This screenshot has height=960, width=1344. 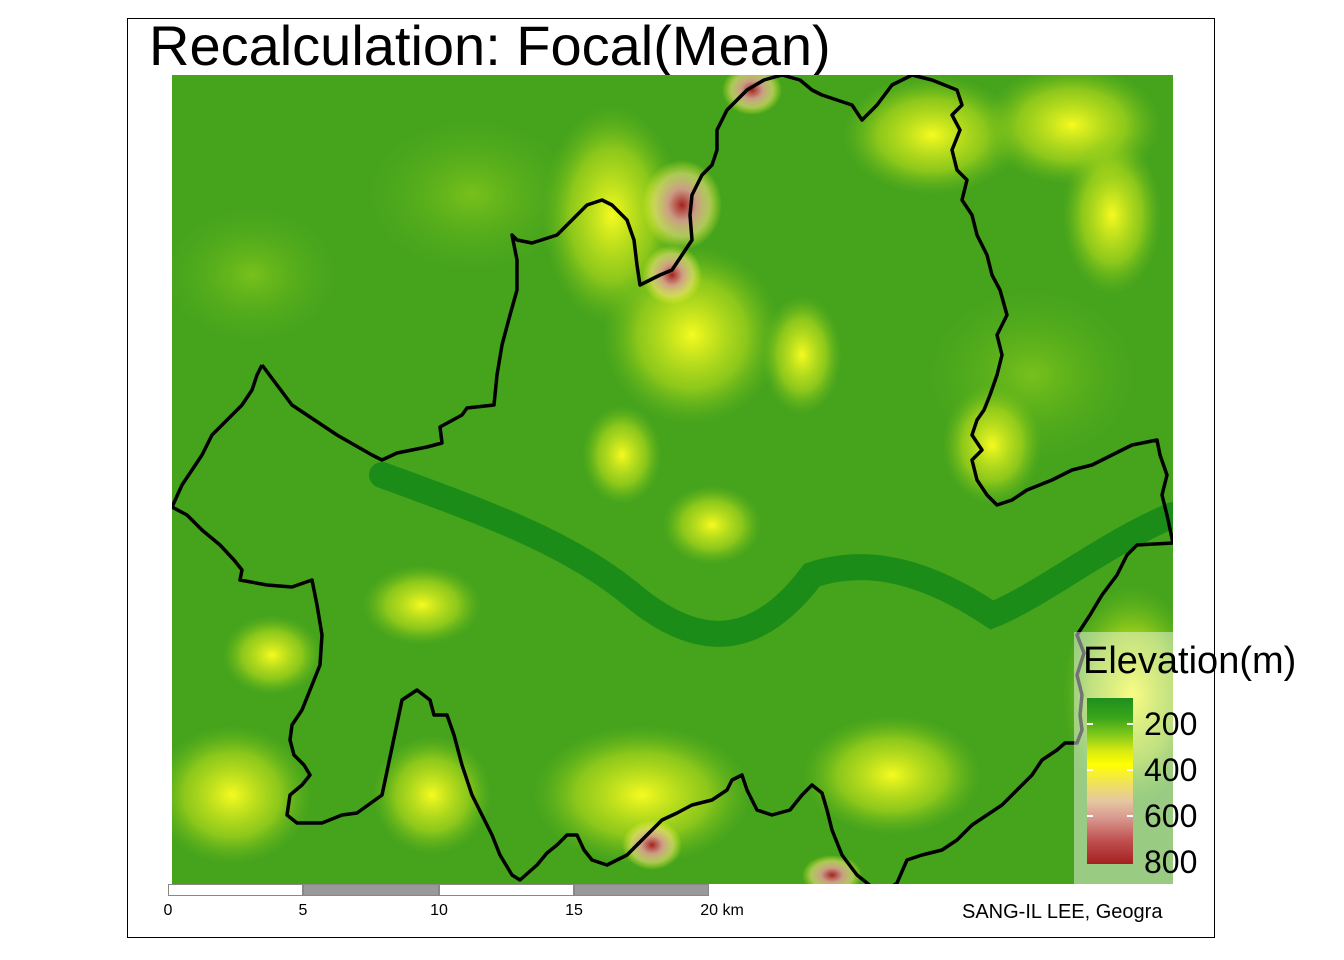 What do you see at coordinates (303, 910) in the screenshot?
I see `scale-bar-label: 5` at bounding box center [303, 910].